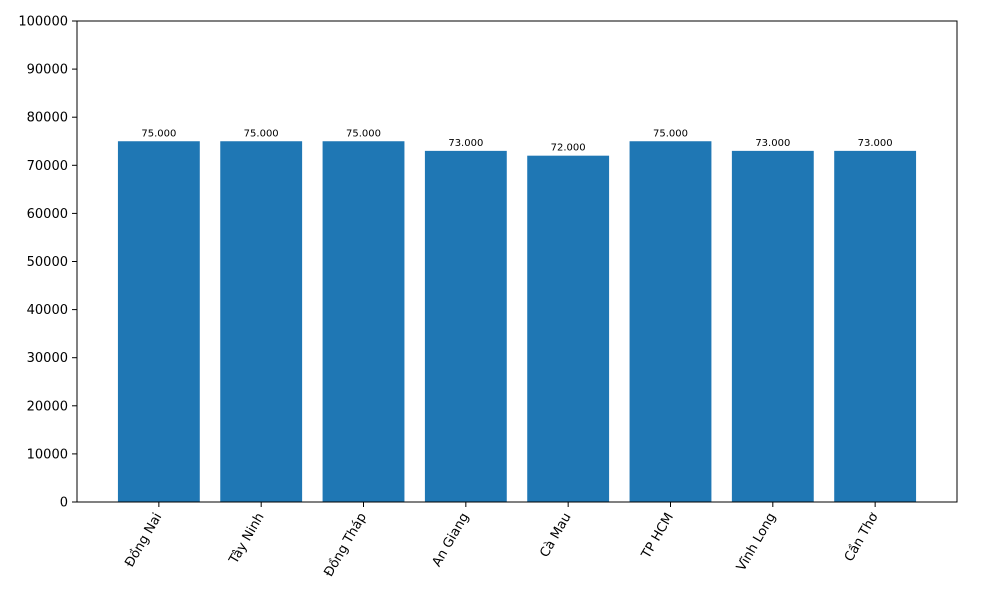  I want to click on x-tick-label: Vĩnh Long, so click(756, 542).